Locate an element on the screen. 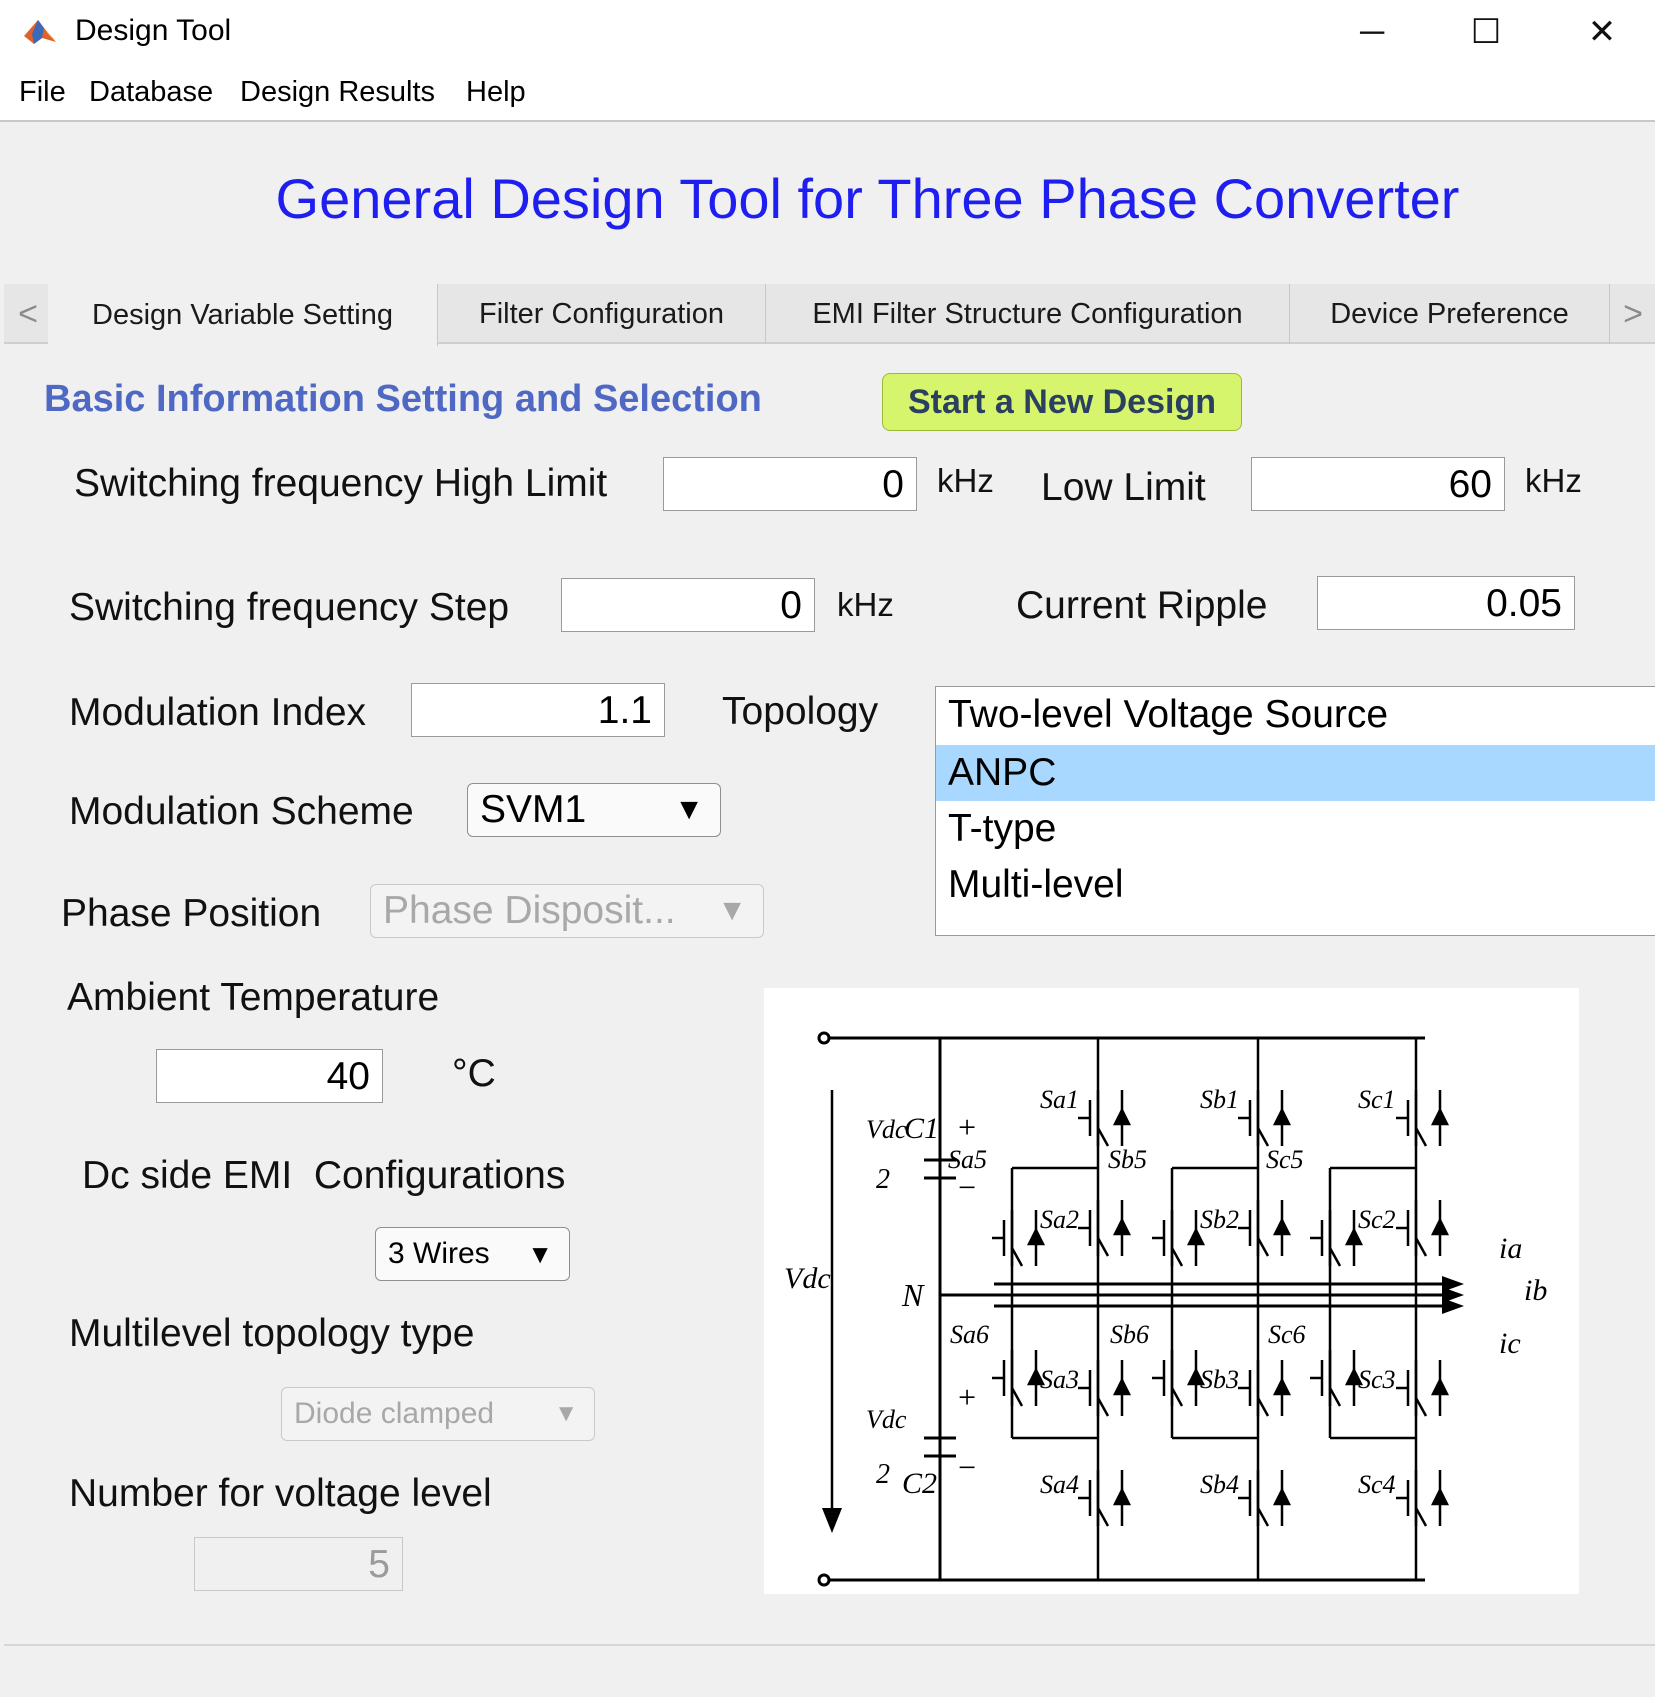  close-icon: ✕ is located at coordinates (1602, 32).